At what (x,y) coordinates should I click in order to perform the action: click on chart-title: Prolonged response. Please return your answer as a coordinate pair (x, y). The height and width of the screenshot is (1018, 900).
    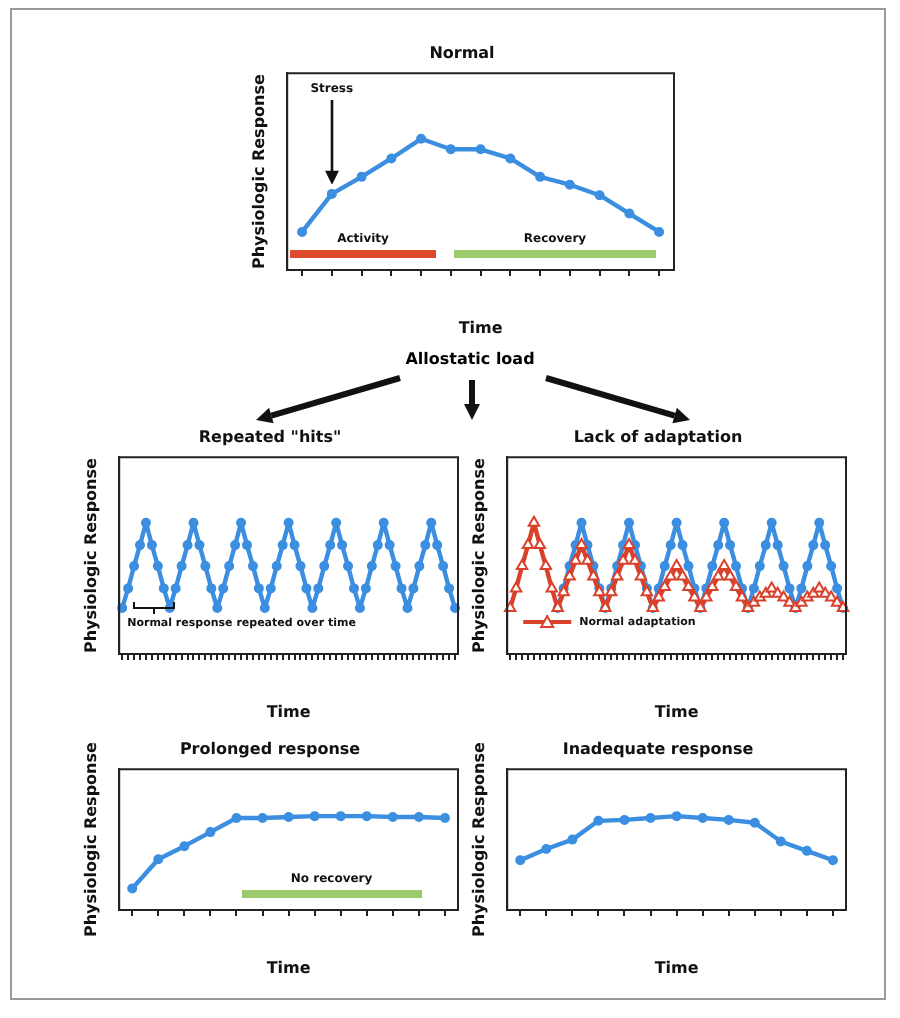
    Looking at the image, I should click on (270, 748).